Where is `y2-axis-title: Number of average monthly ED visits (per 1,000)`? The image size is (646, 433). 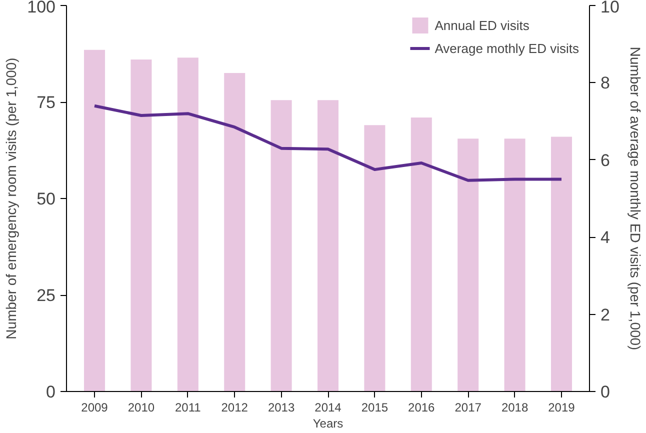
y2-axis-title: Number of average monthly ED visits (per 1,000) is located at coordinates (635, 198).